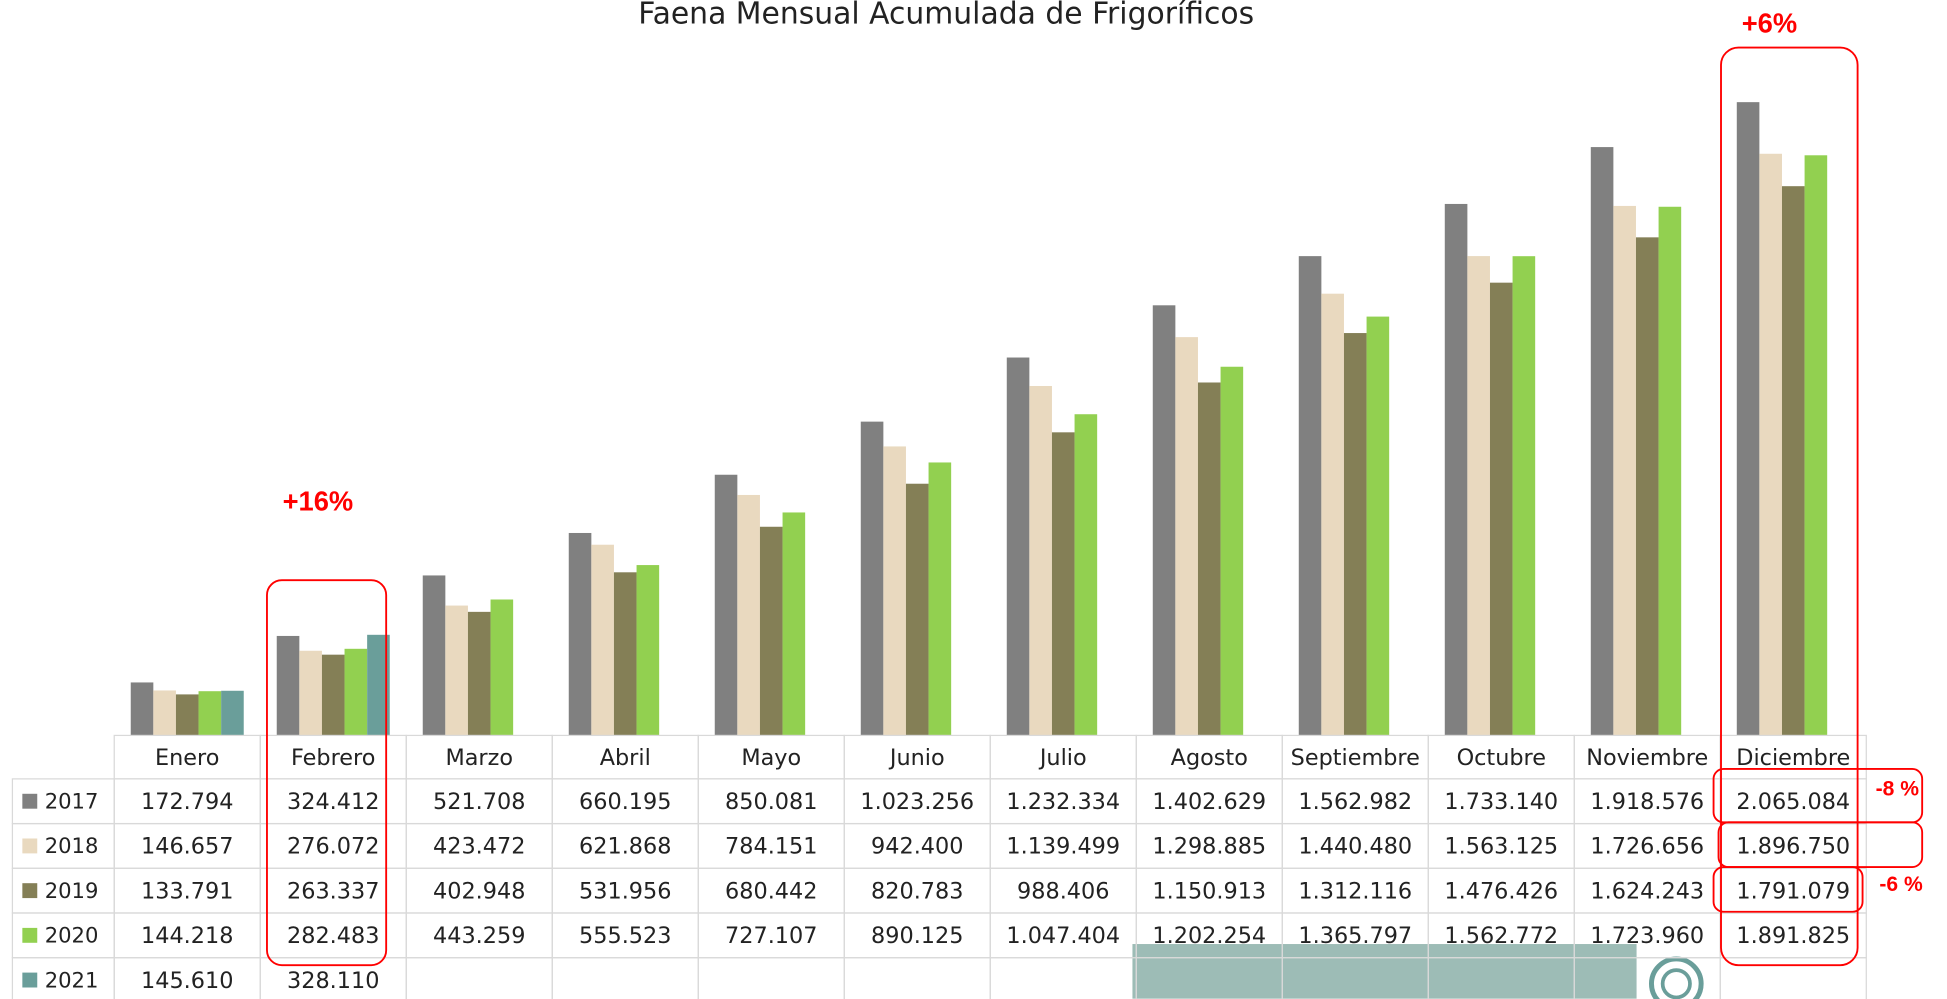 Image resolution: width=1947 pixels, height=999 pixels. Describe the element at coordinates (1209, 936) in the screenshot. I see `table-value: 1.202.254` at that location.